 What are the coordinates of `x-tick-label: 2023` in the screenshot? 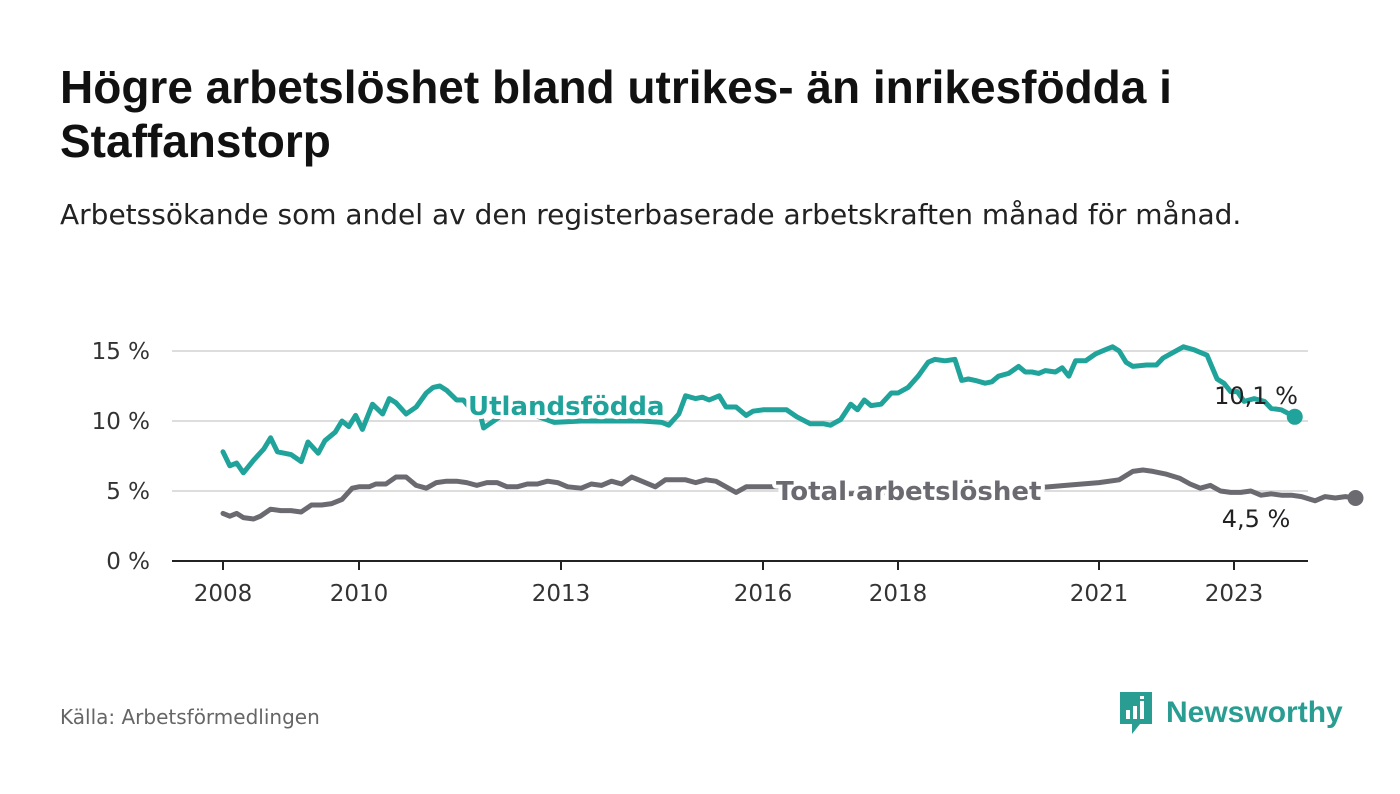 It's located at (1234, 594).